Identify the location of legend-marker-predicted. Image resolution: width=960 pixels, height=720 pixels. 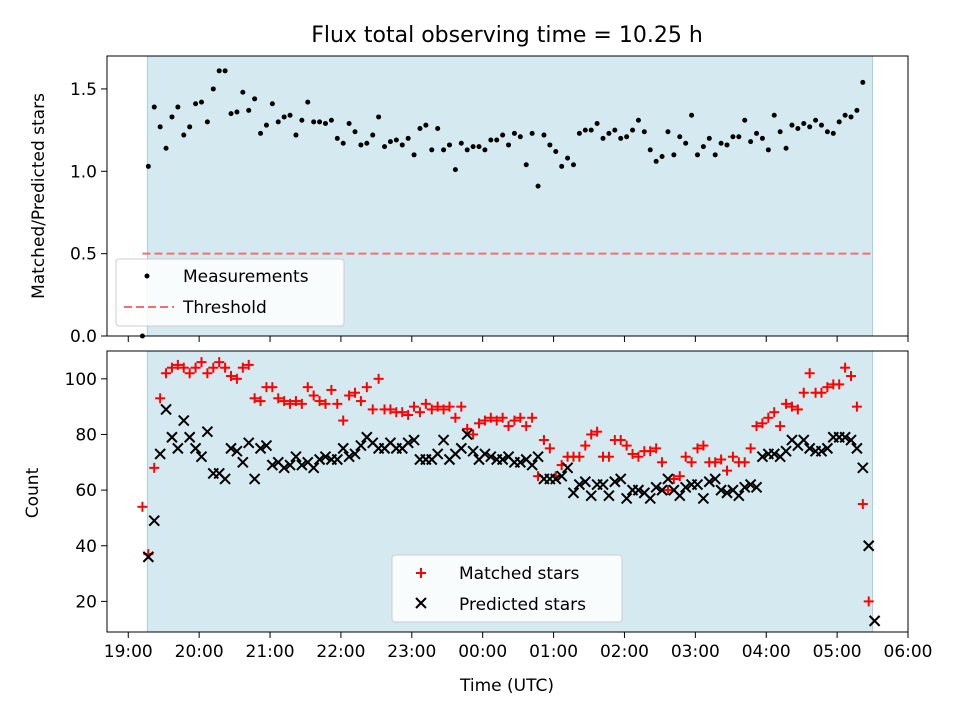
(421, 603).